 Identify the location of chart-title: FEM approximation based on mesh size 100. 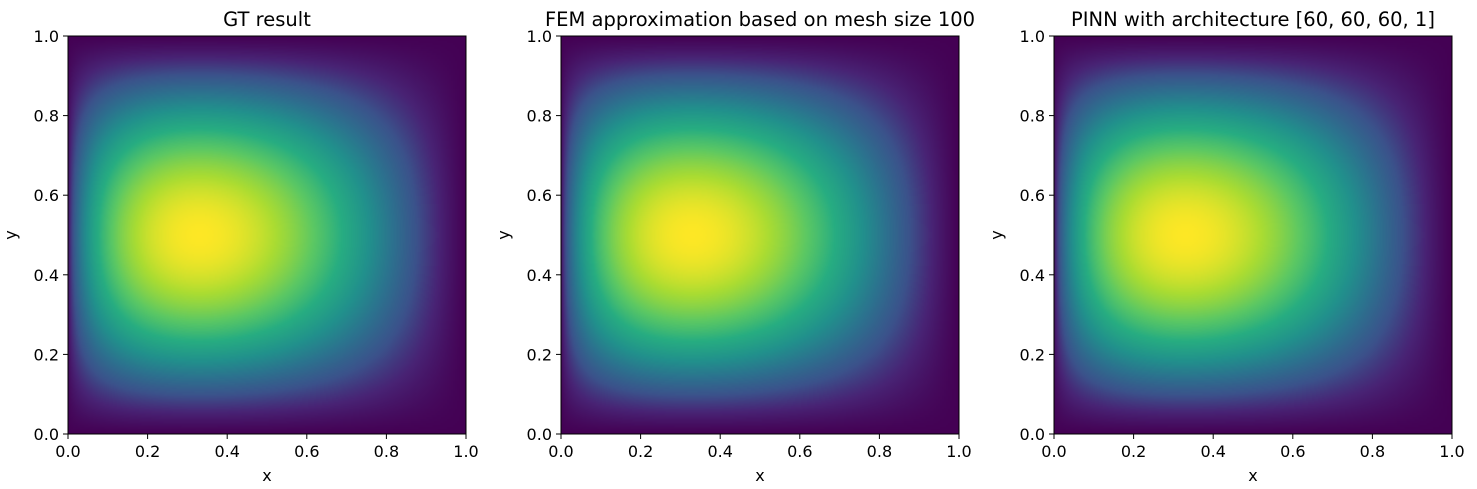
(760, 19).